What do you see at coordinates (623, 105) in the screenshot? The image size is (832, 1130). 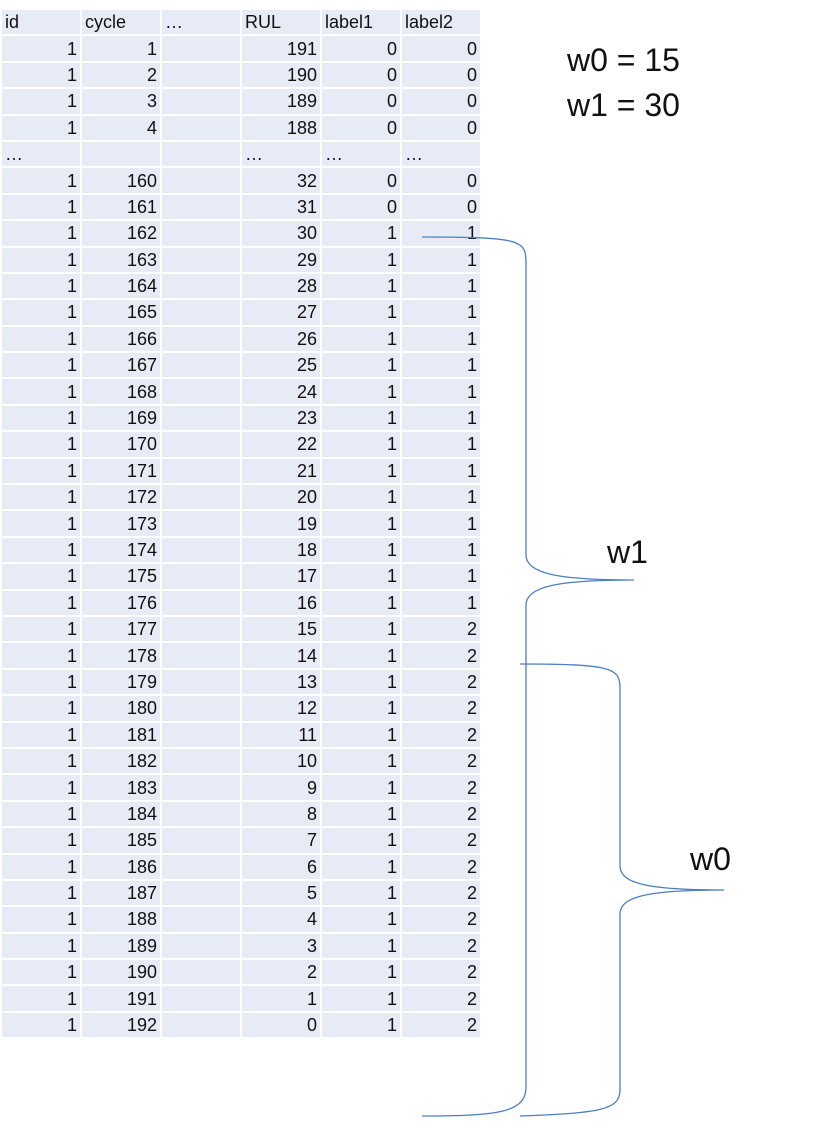 I see `note-w1: w1 = 30` at bounding box center [623, 105].